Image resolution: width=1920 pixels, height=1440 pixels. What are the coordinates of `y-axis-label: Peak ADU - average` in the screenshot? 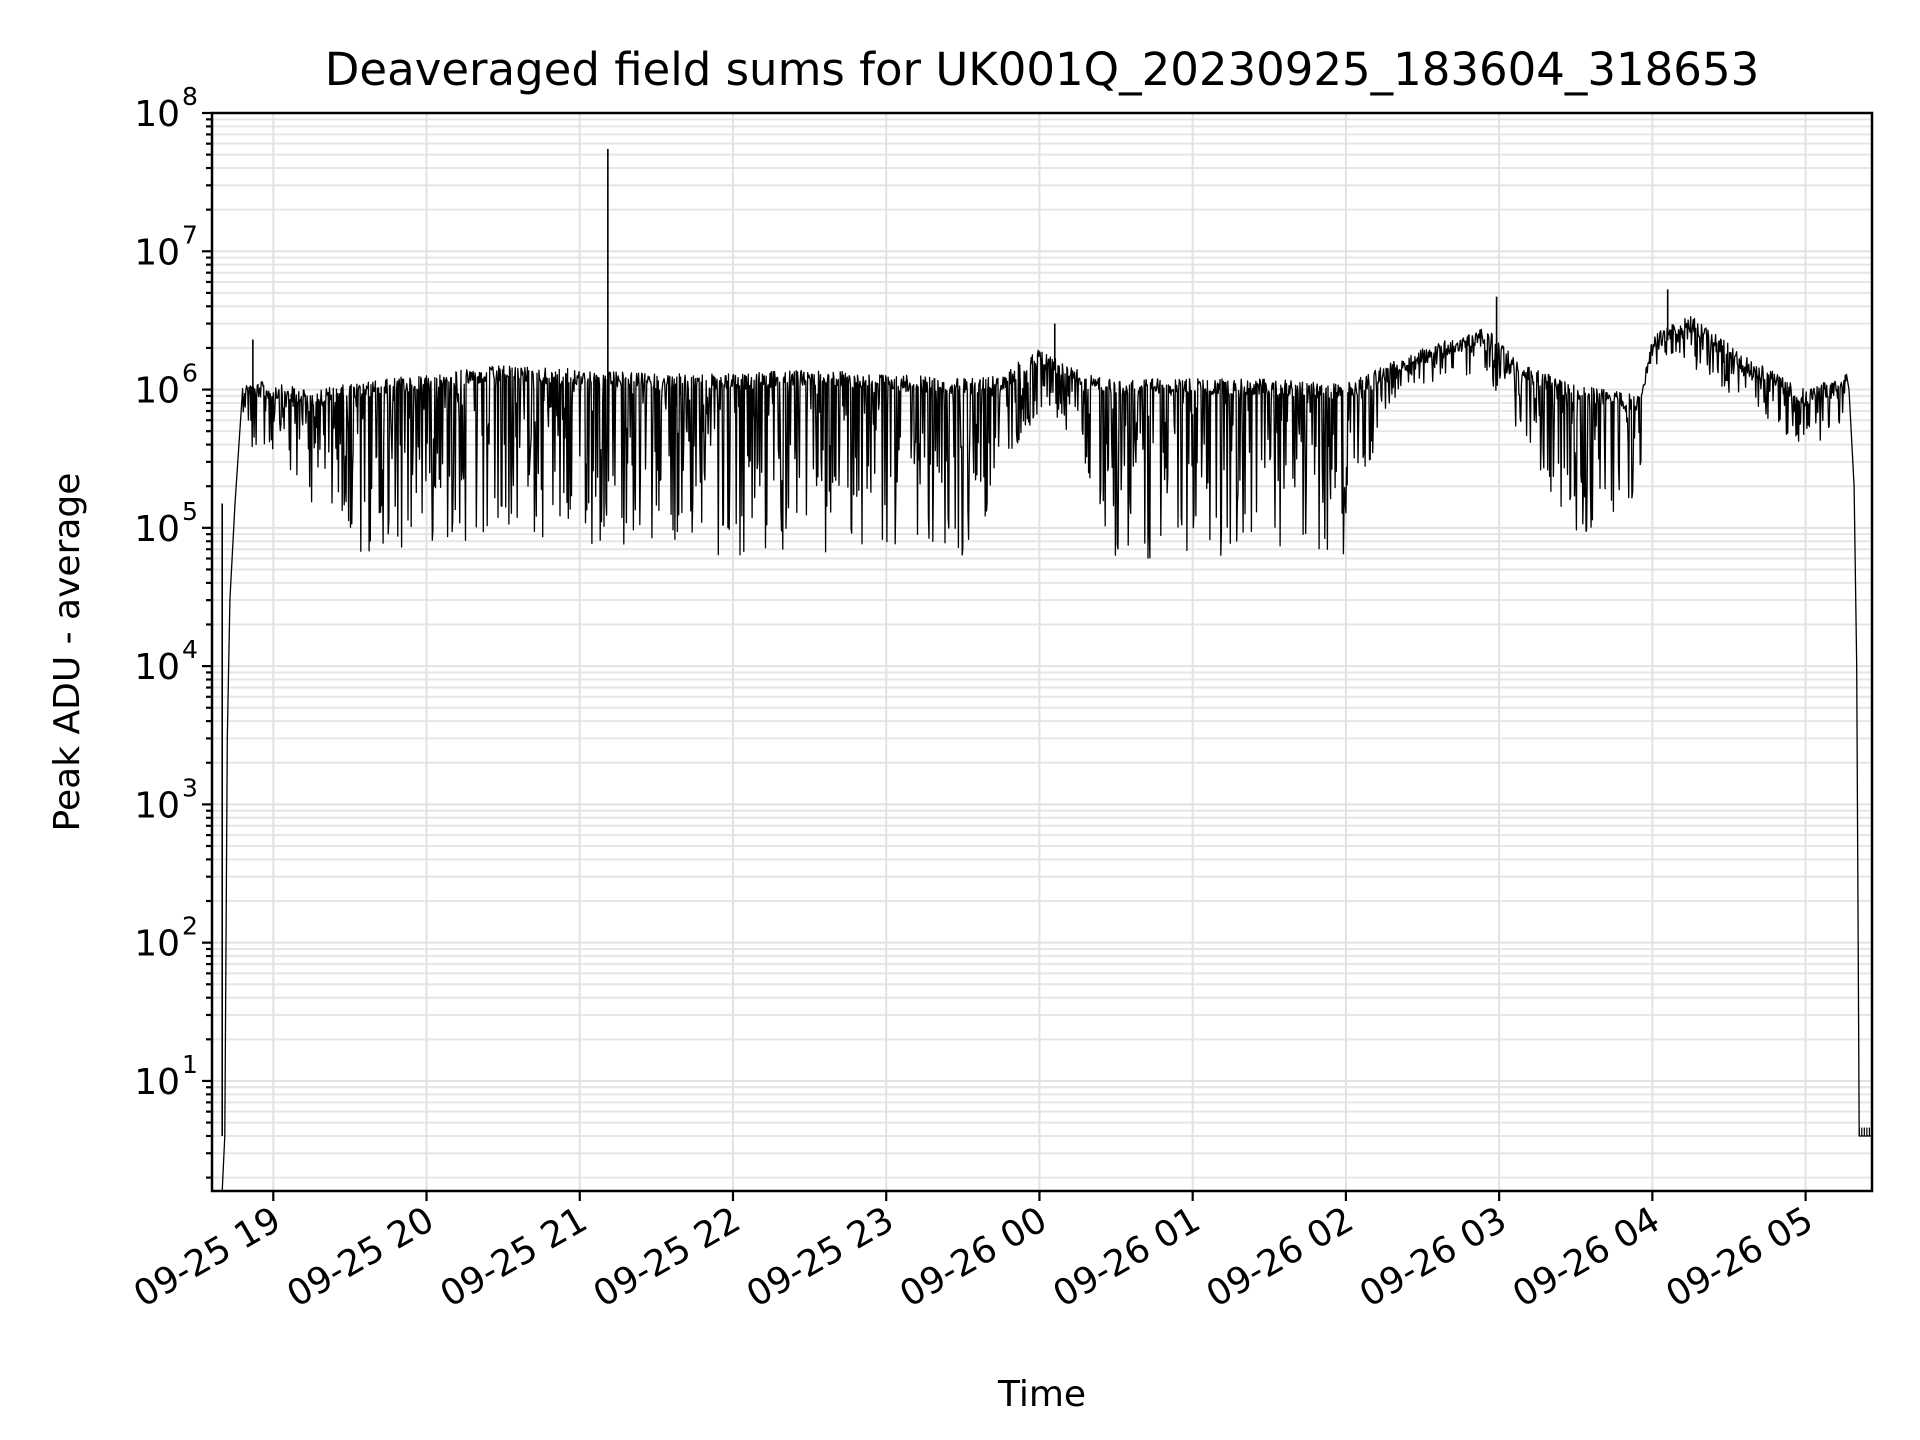 It's located at (67, 652).